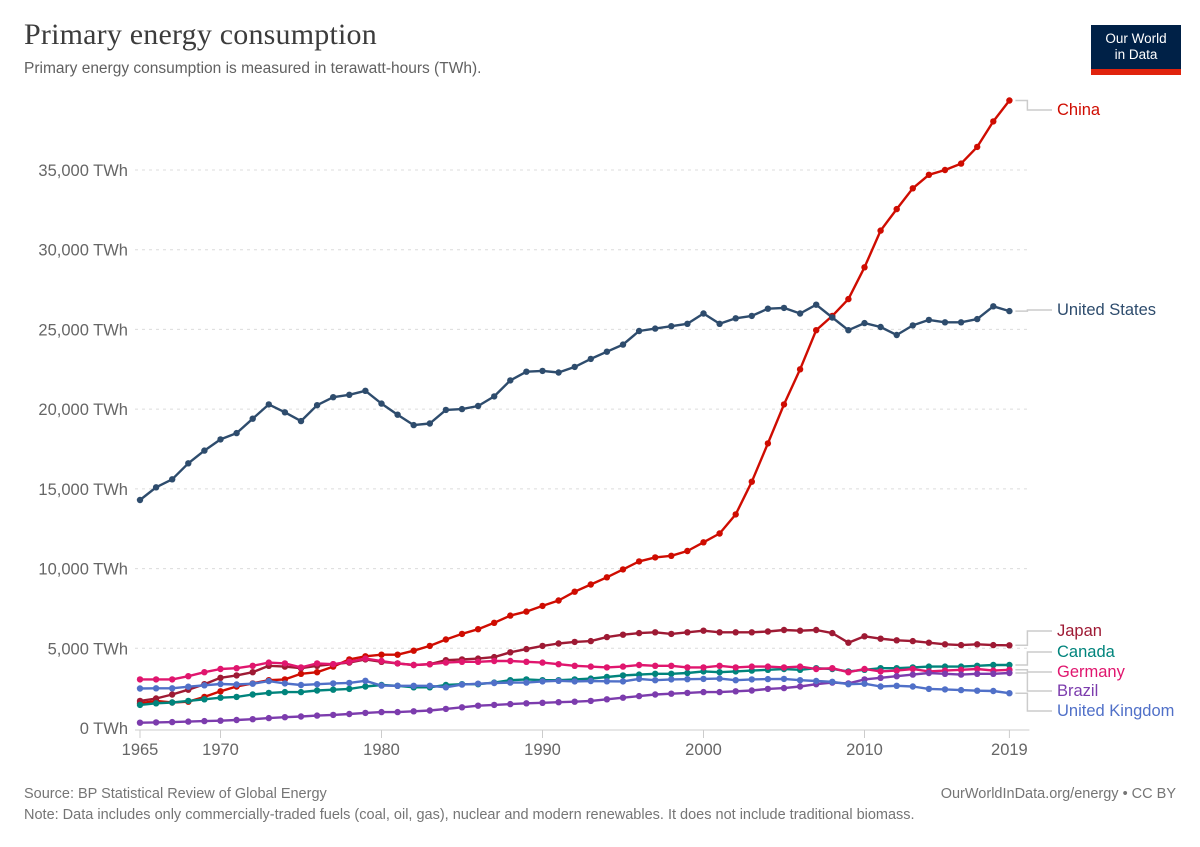 The width and height of the screenshot is (1200, 847). What do you see at coordinates (961, 322) in the screenshot?
I see `data-point-united-states-2016` at bounding box center [961, 322].